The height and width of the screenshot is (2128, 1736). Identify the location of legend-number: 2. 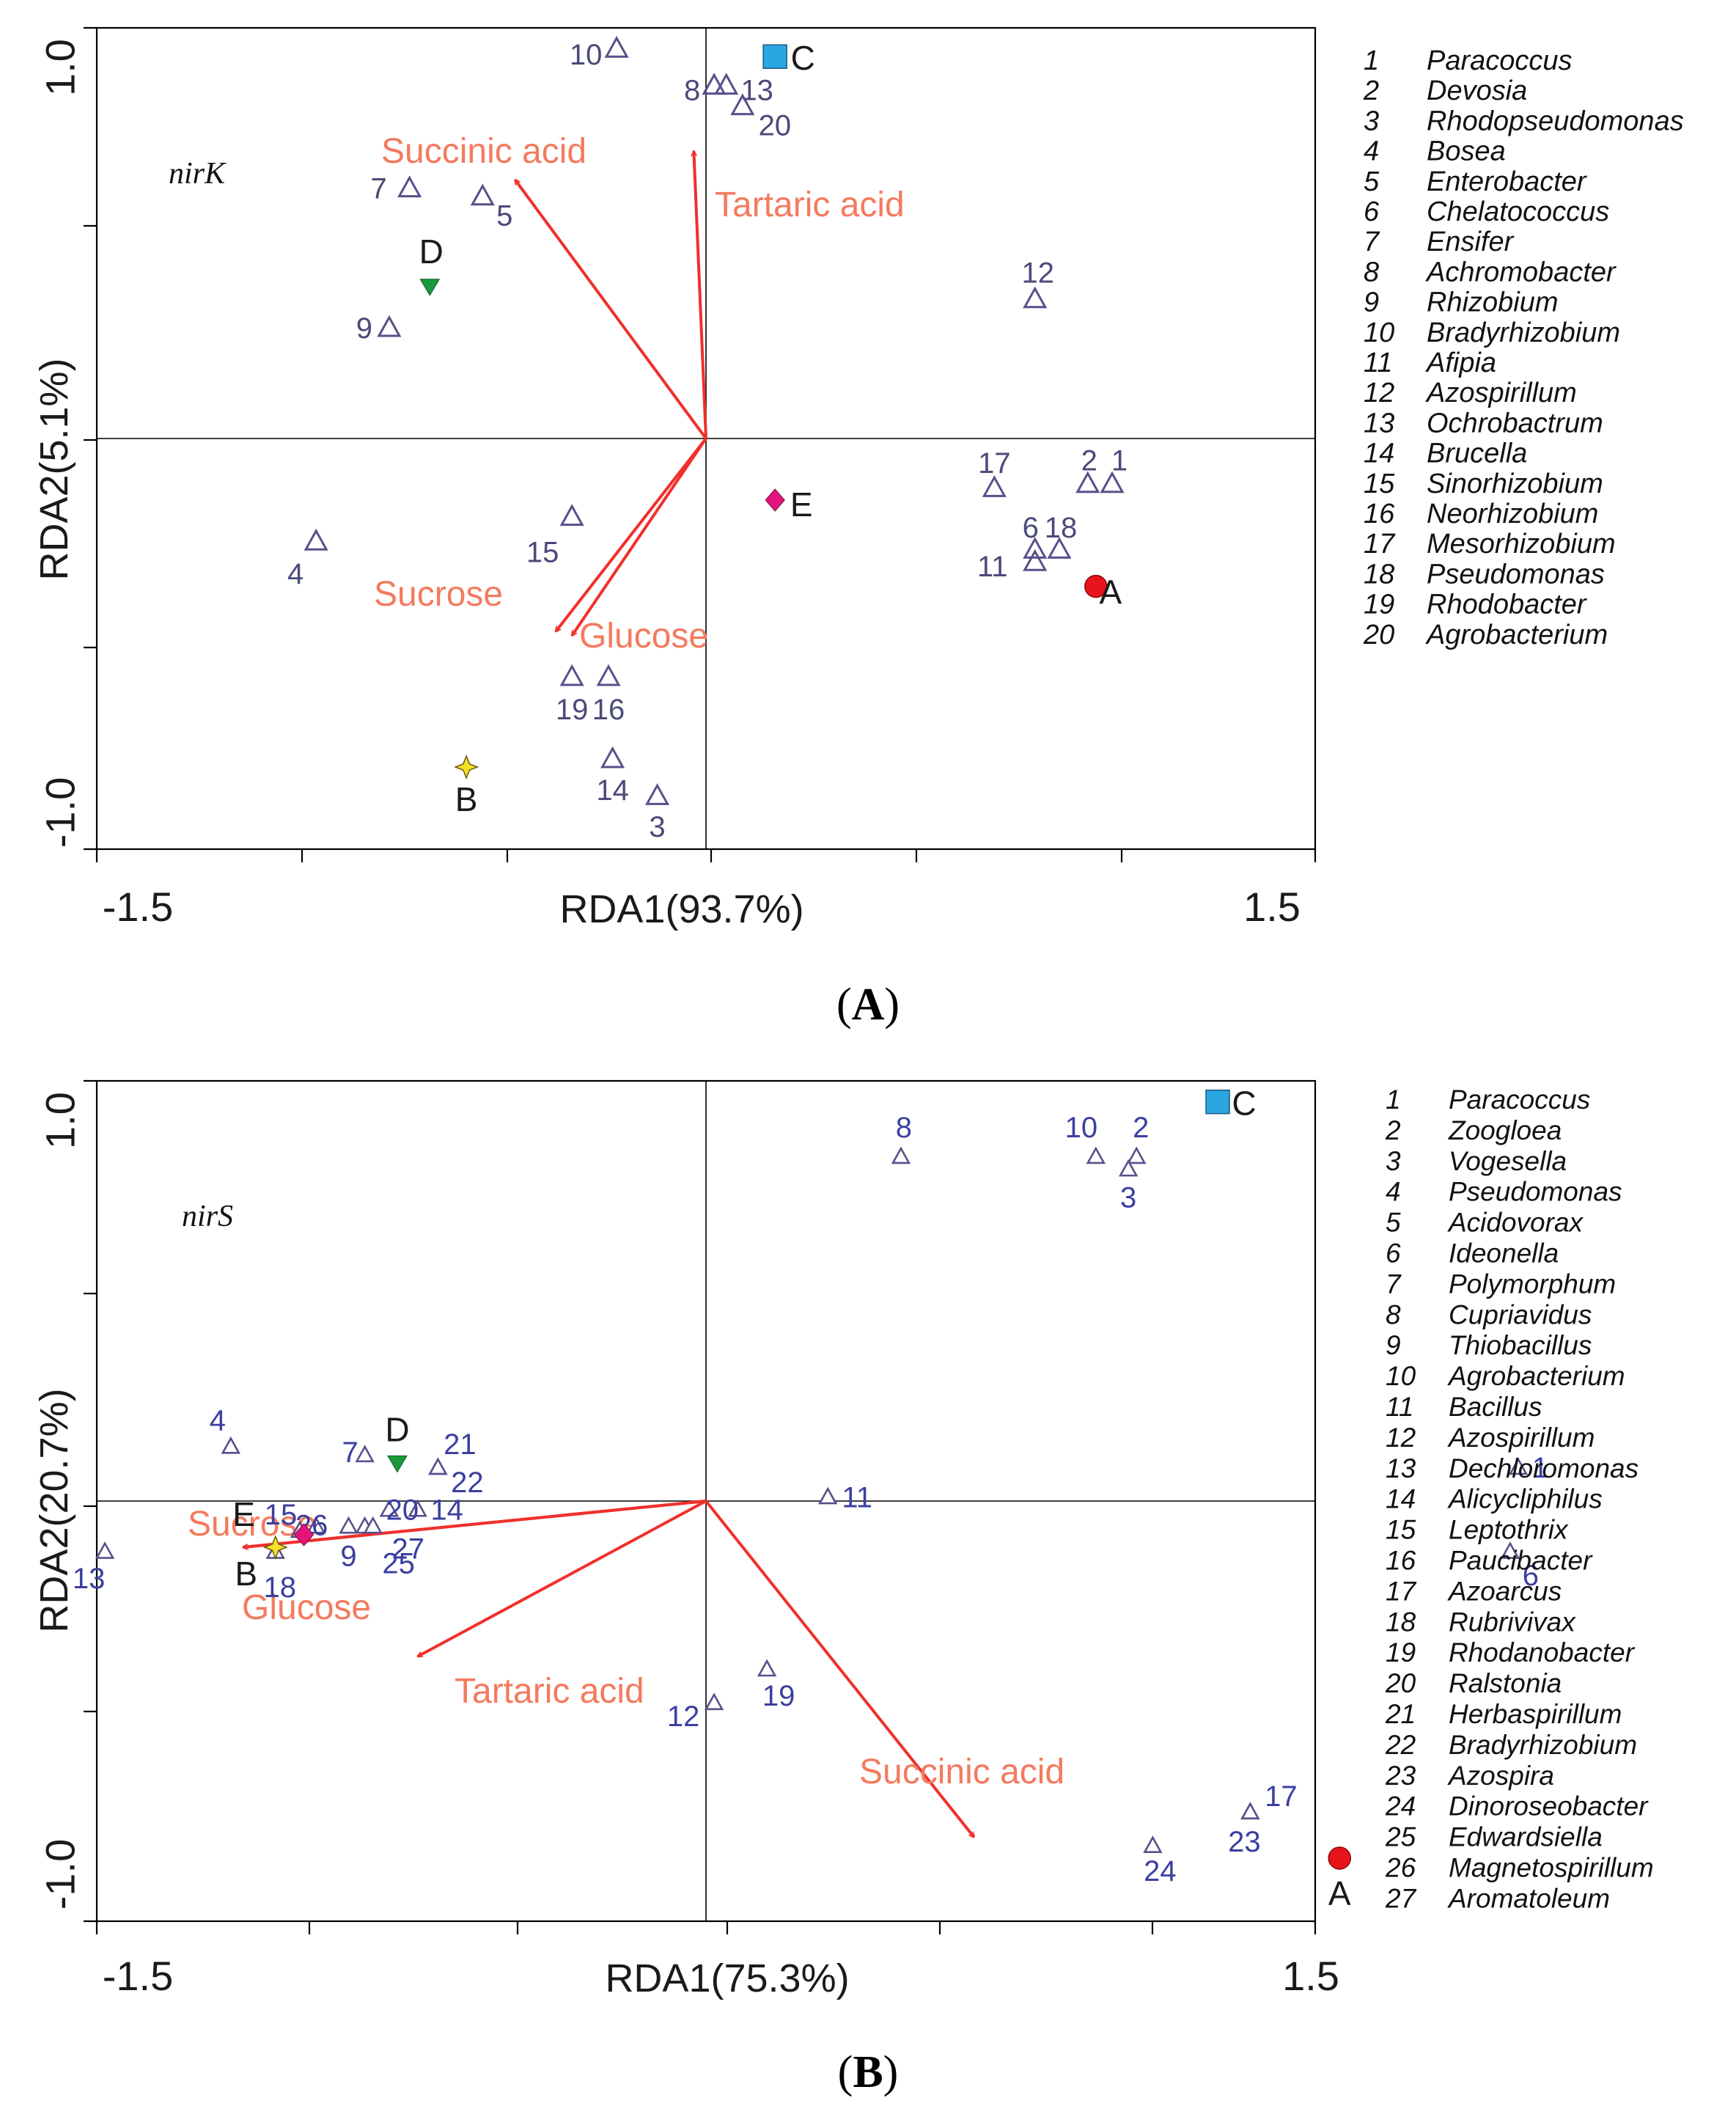
(1371, 91).